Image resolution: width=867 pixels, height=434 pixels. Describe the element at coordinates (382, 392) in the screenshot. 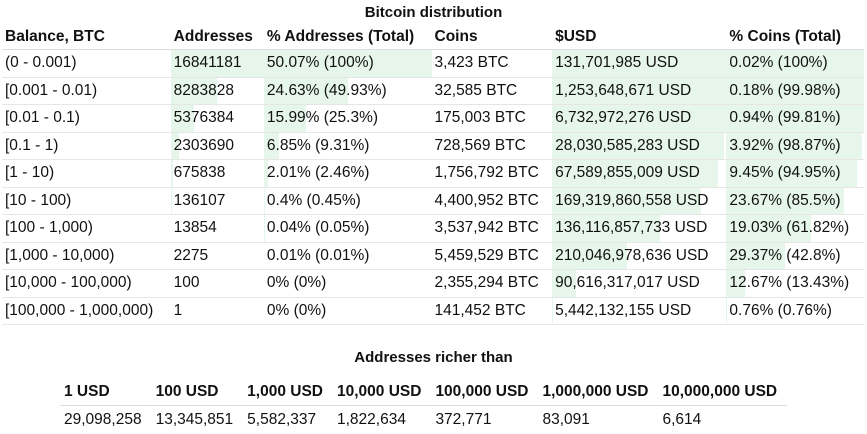

I see `richer-header: 10,000 USD` at that location.